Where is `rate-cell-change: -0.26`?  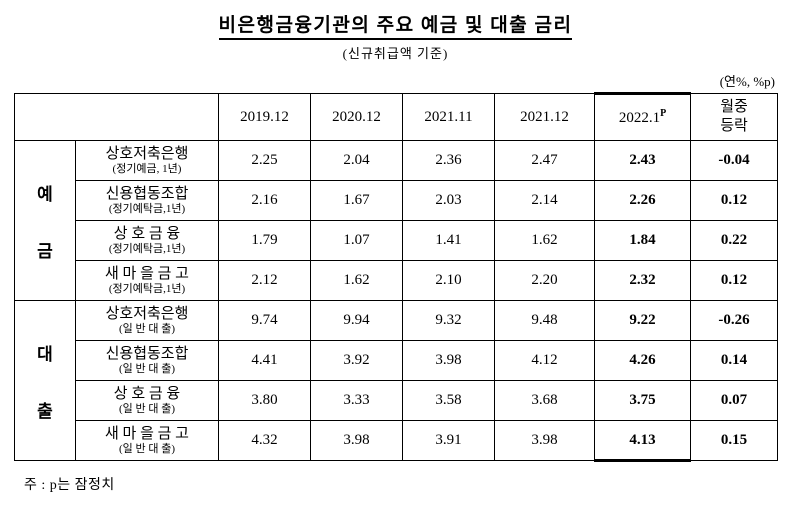 rate-cell-change: -0.26 is located at coordinates (734, 320).